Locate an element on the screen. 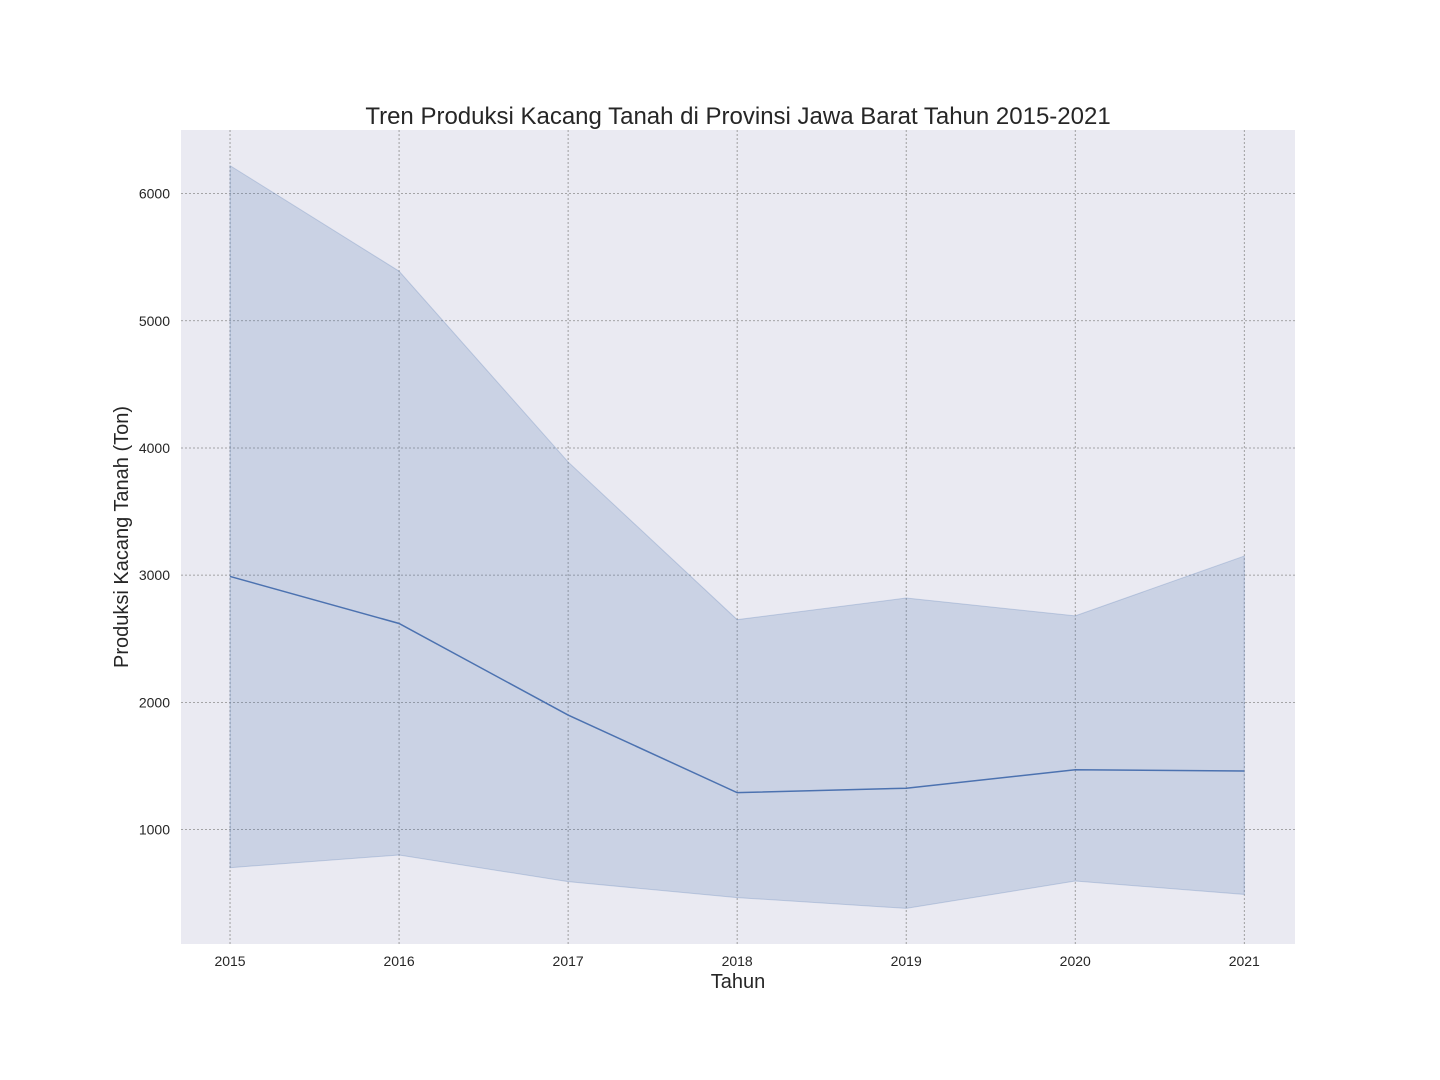  x-tick-label: 2019 is located at coordinates (906, 961).